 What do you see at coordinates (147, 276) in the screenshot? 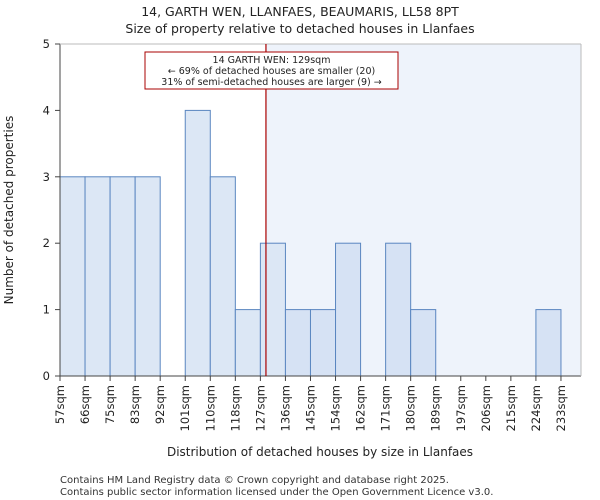
I see `bar-83sqm` at bounding box center [147, 276].